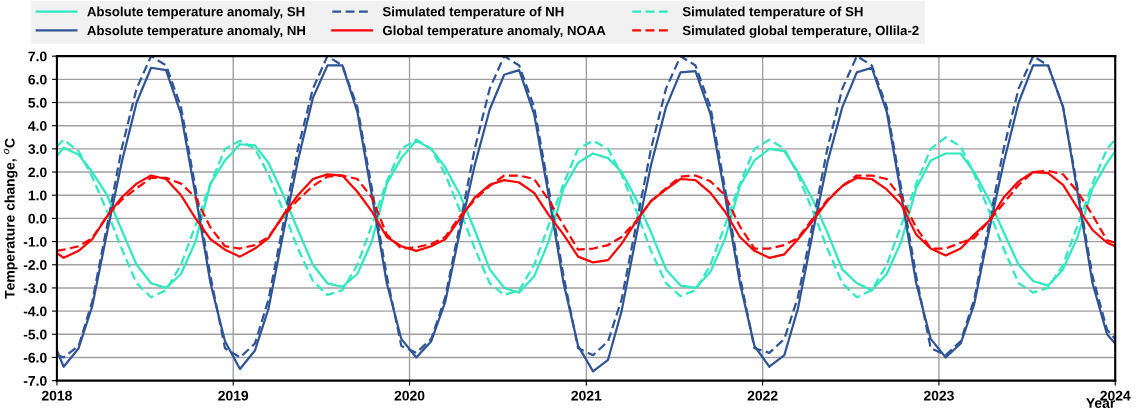  I want to click on x-tick-label: 2018, so click(56, 395).